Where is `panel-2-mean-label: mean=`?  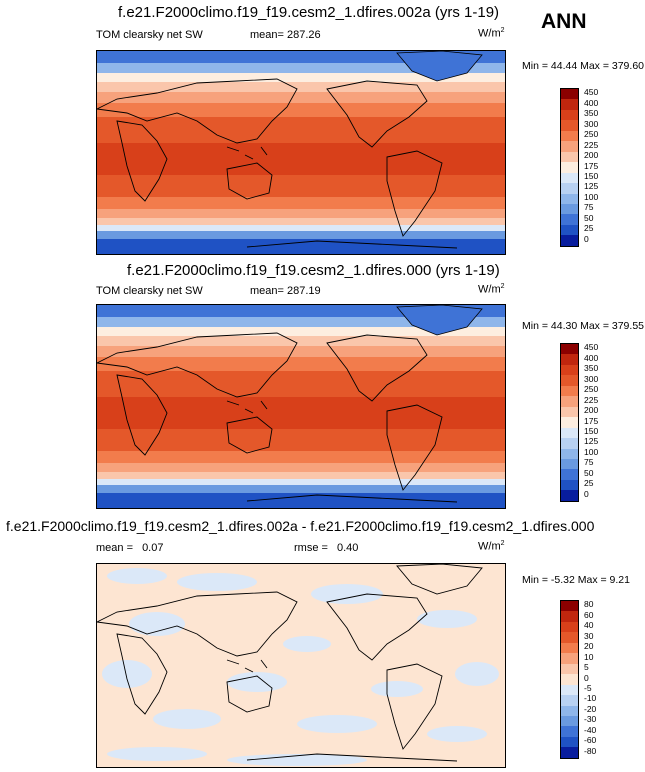
panel-2-mean-label: mean= is located at coordinates (267, 291).